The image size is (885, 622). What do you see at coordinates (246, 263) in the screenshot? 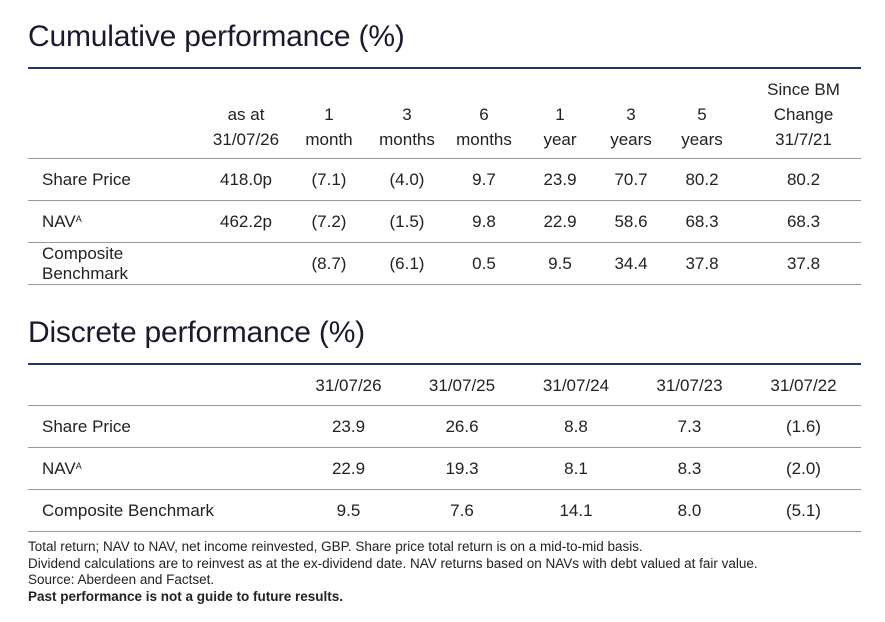
I see `table-cell` at bounding box center [246, 263].